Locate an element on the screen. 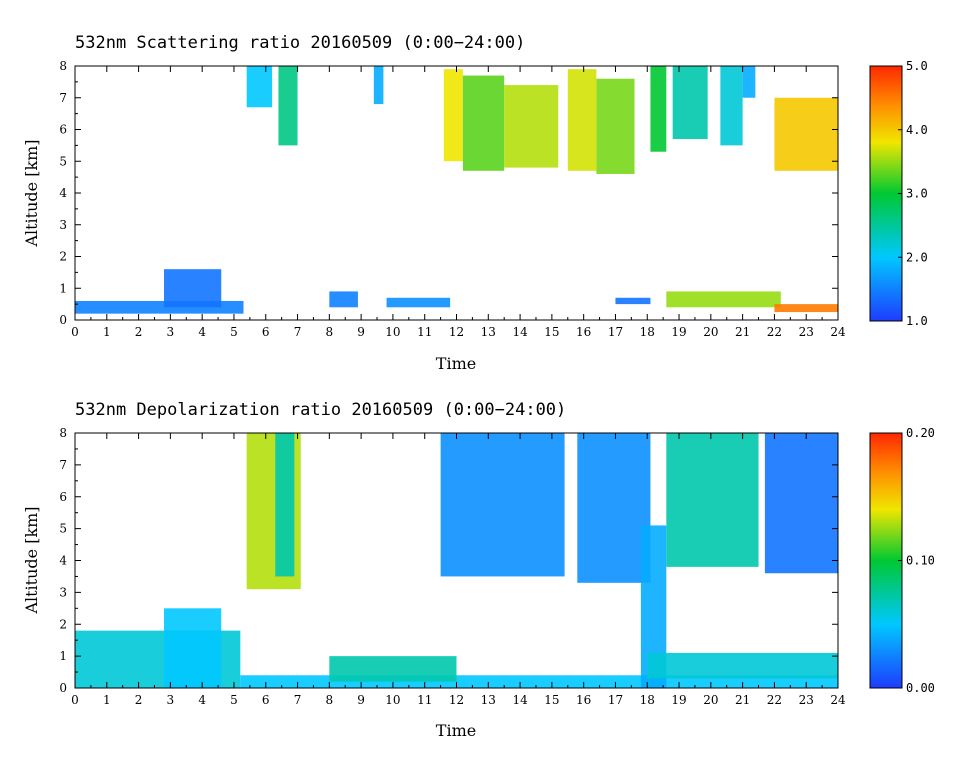 This screenshot has width=960, height=770. y-tick-label: 2 is located at coordinates (63, 624).